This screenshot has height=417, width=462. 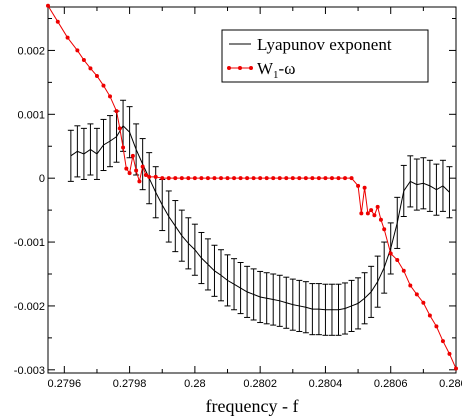 What do you see at coordinates (29, 210) in the screenshot?
I see `y-tick-labels: -0.003 -0.002 -0.001 0 0.001 0.002` at bounding box center [29, 210].